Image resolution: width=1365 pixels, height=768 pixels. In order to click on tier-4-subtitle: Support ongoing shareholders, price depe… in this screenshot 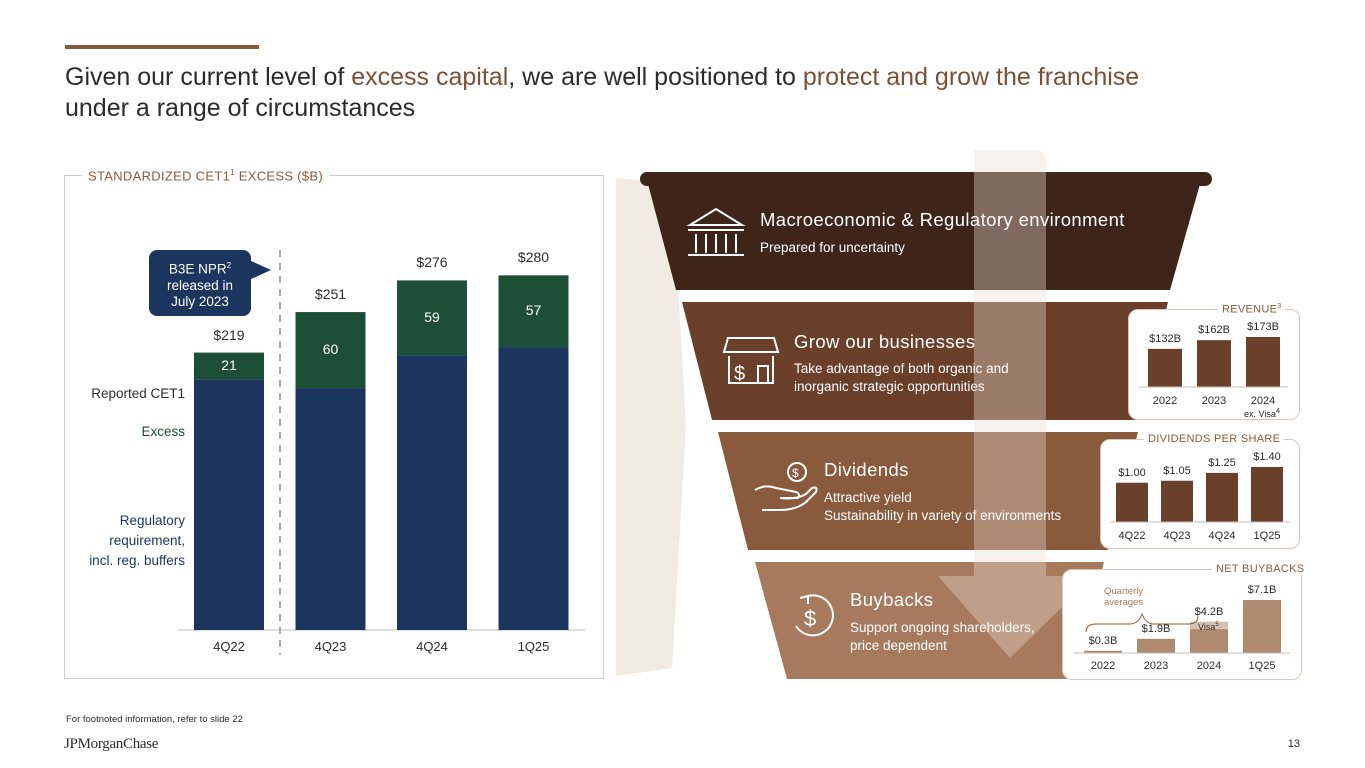, I will do `click(942, 636)`.